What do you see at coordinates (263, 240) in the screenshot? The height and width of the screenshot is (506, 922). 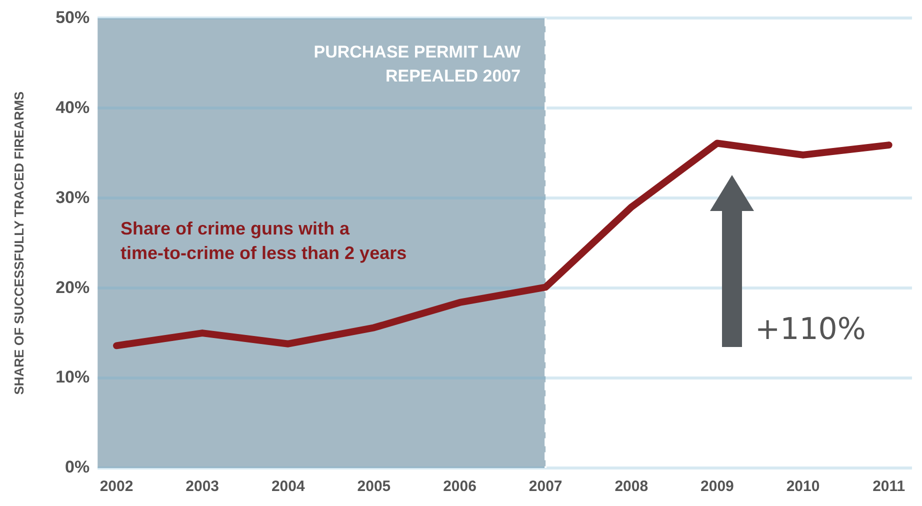 I see `text: Share of crime guns with a time-to-crime of less than 2 years` at bounding box center [263, 240].